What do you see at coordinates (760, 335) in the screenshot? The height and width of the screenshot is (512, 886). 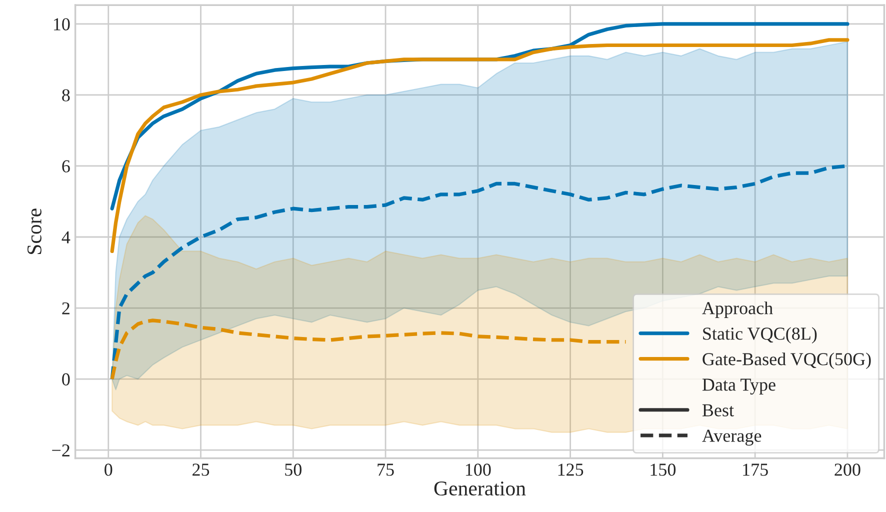 I see `legend-label: Static VQC(8L)` at bounding box center [760, 335].